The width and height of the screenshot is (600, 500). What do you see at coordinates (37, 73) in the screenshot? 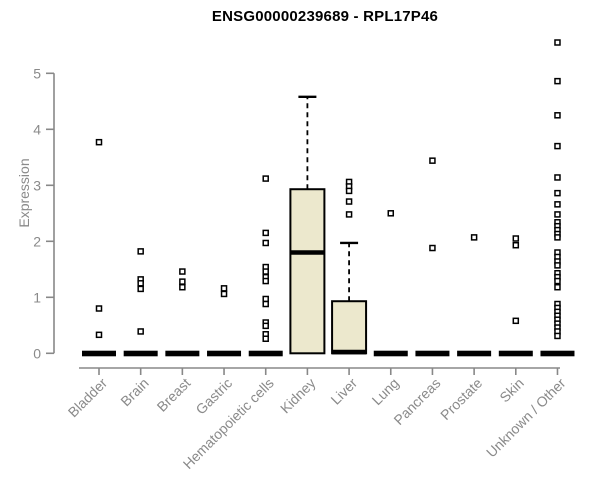
I see `y-tick-label: 5` at bounding box center [37, 73].